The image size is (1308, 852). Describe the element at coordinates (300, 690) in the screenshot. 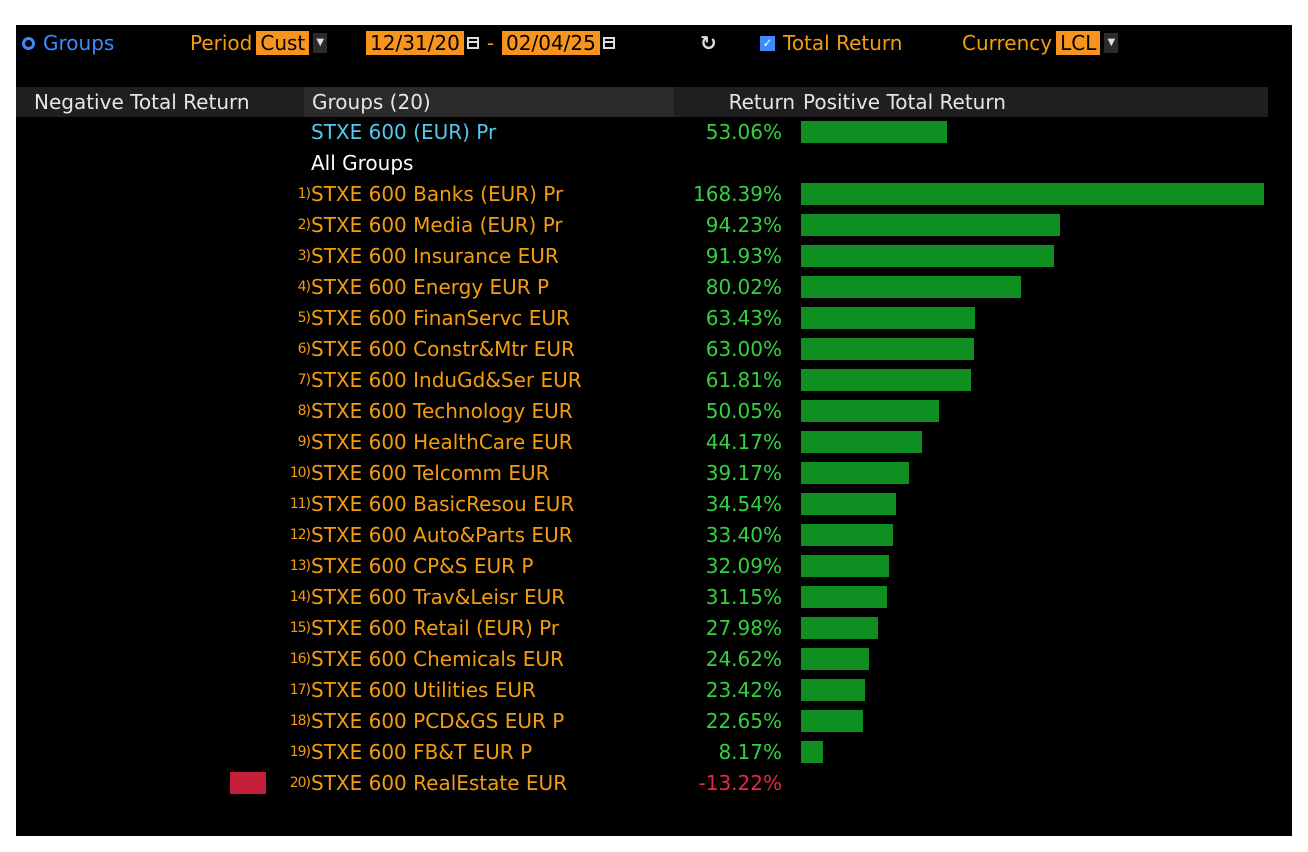

I see `row-number: 17)` at that location.